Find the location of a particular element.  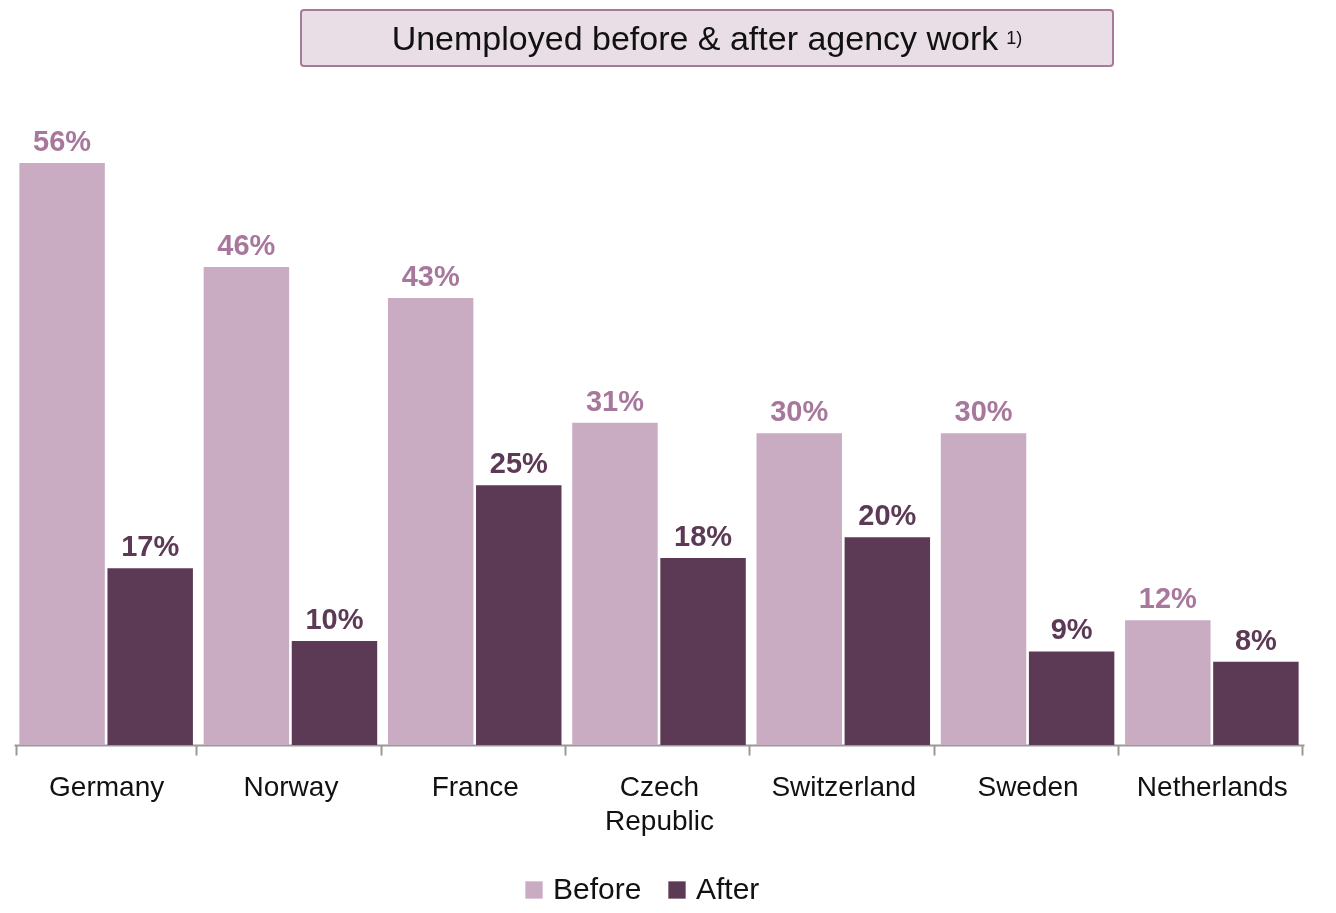

x-tick-label: Norway is located at coordinates (291, 786).